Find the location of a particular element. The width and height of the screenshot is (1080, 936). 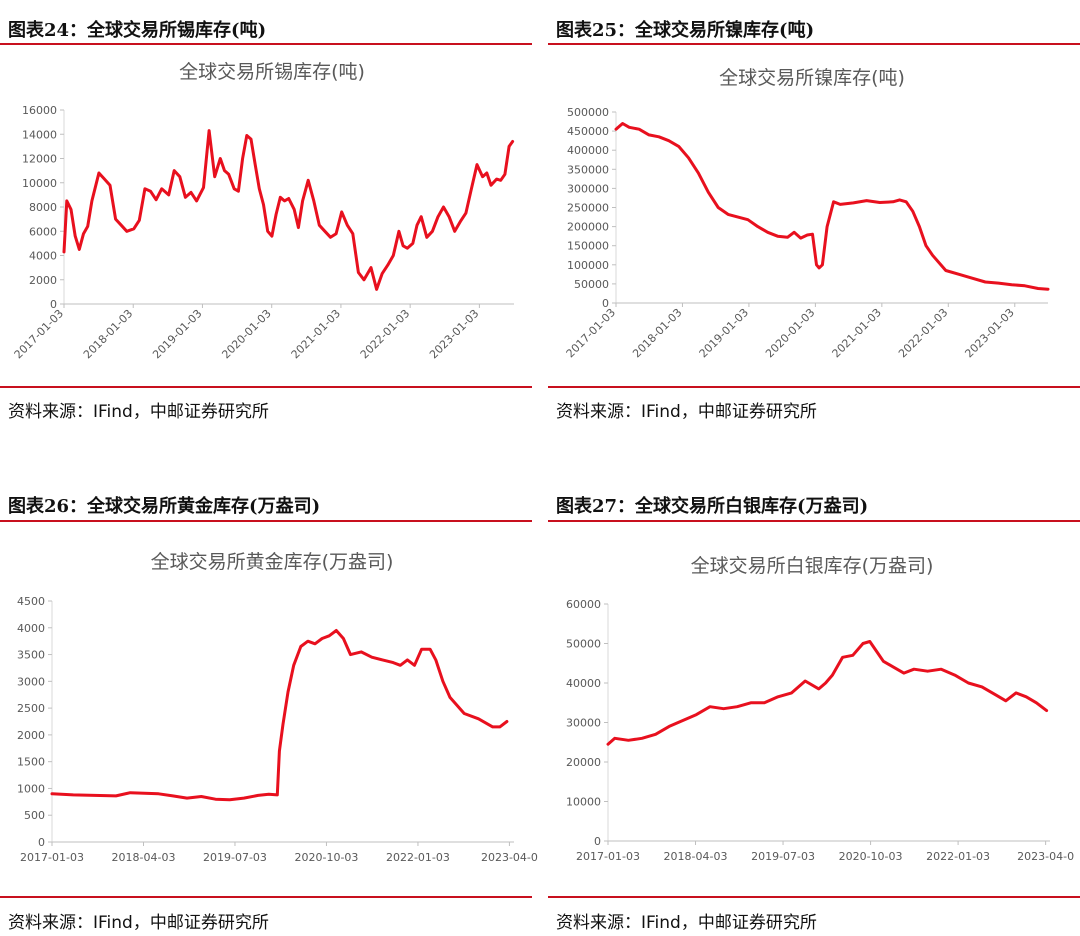

y-tick-label: 500 is located at coordinates (34, 815).